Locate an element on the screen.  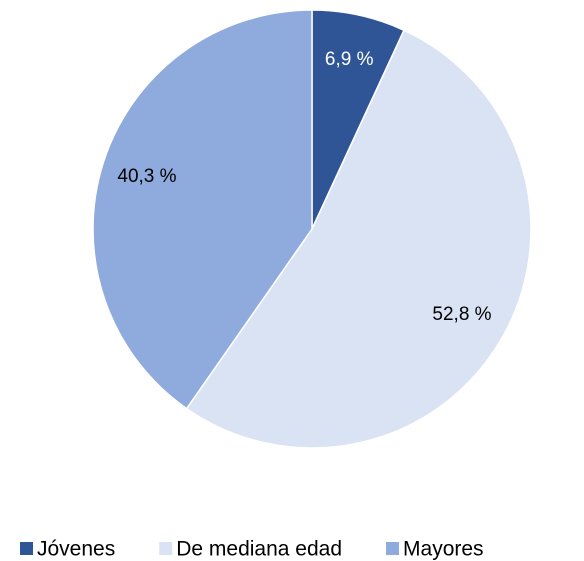
data-label: 52,8 % is located at coordinates (461, 314).